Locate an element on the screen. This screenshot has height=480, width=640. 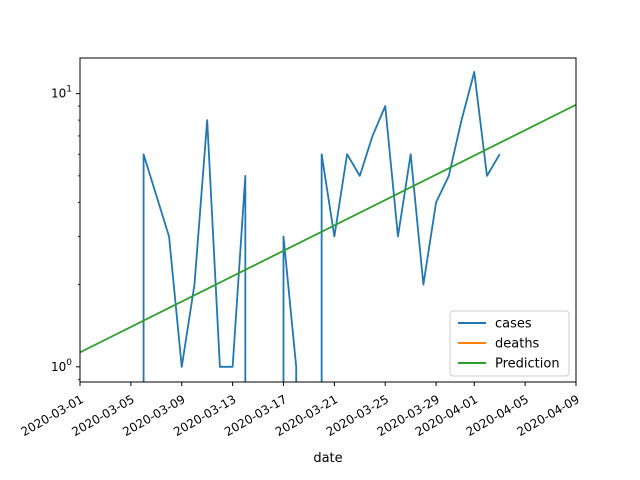
y-tick-label: 10⁰ is located at coordinates (61, 366).